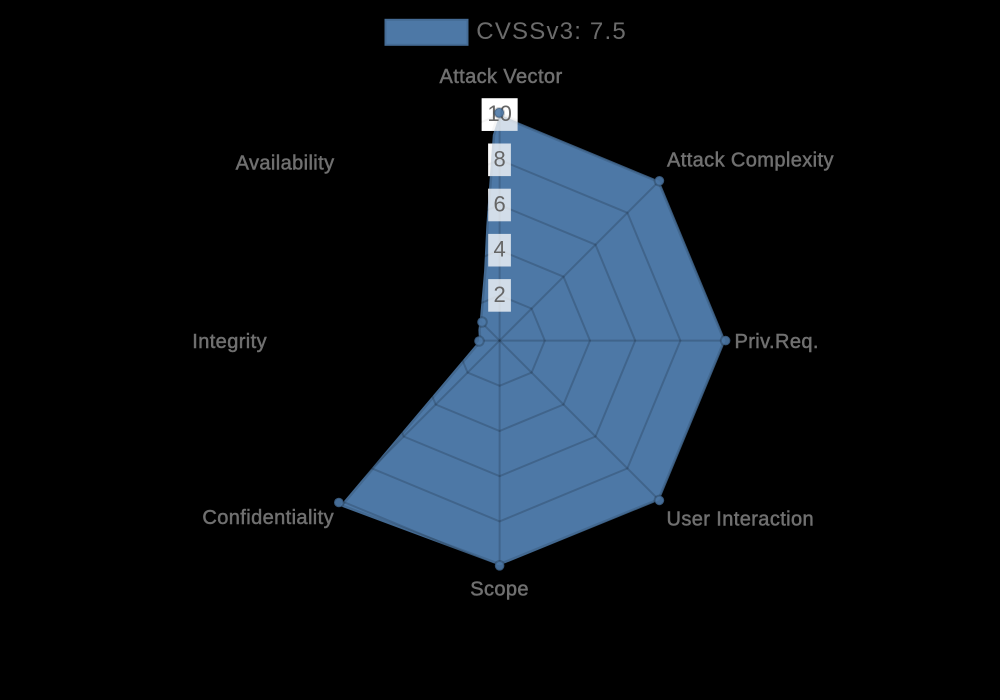  What do you see at coordinates (741, 519) in the screenshot?
I see `svg-text: User Interaction` at bounding box center [741, 519].